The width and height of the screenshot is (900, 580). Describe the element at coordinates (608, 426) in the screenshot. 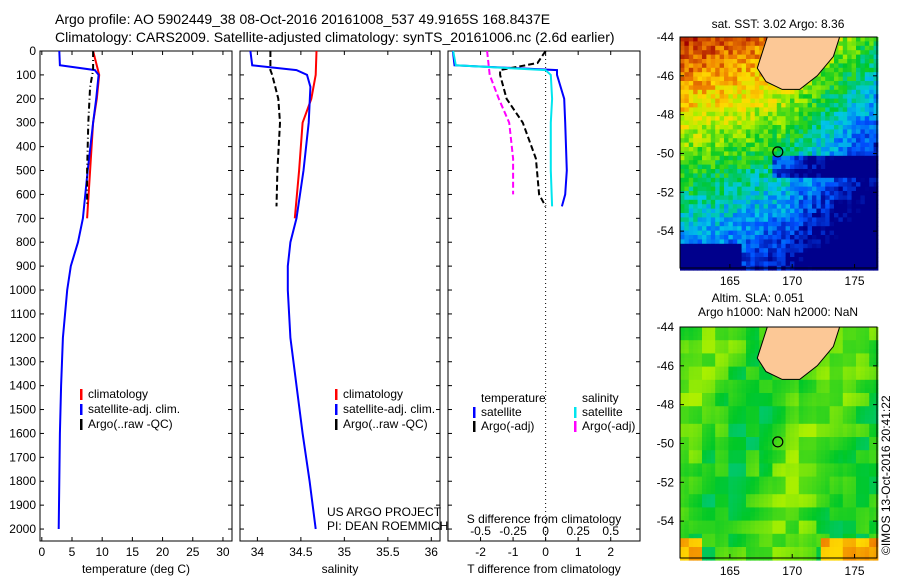

I see `legend-label: Argo(-adj)` at that location.